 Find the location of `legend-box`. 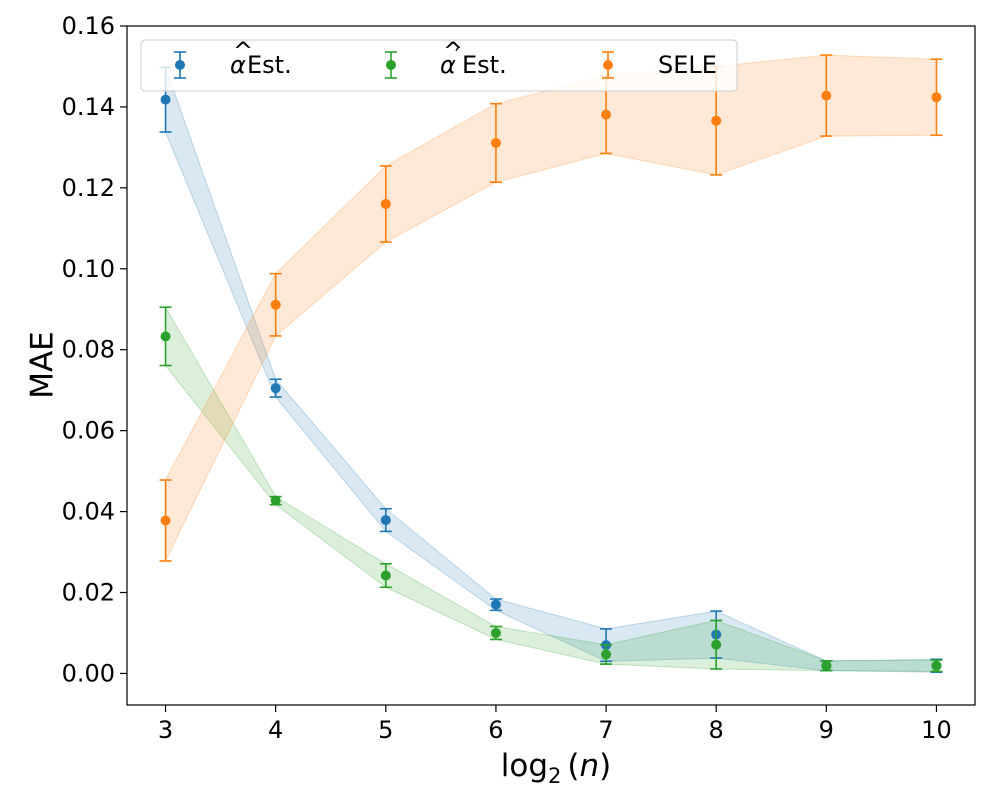

legend-box is located at coordinates (439, 65).